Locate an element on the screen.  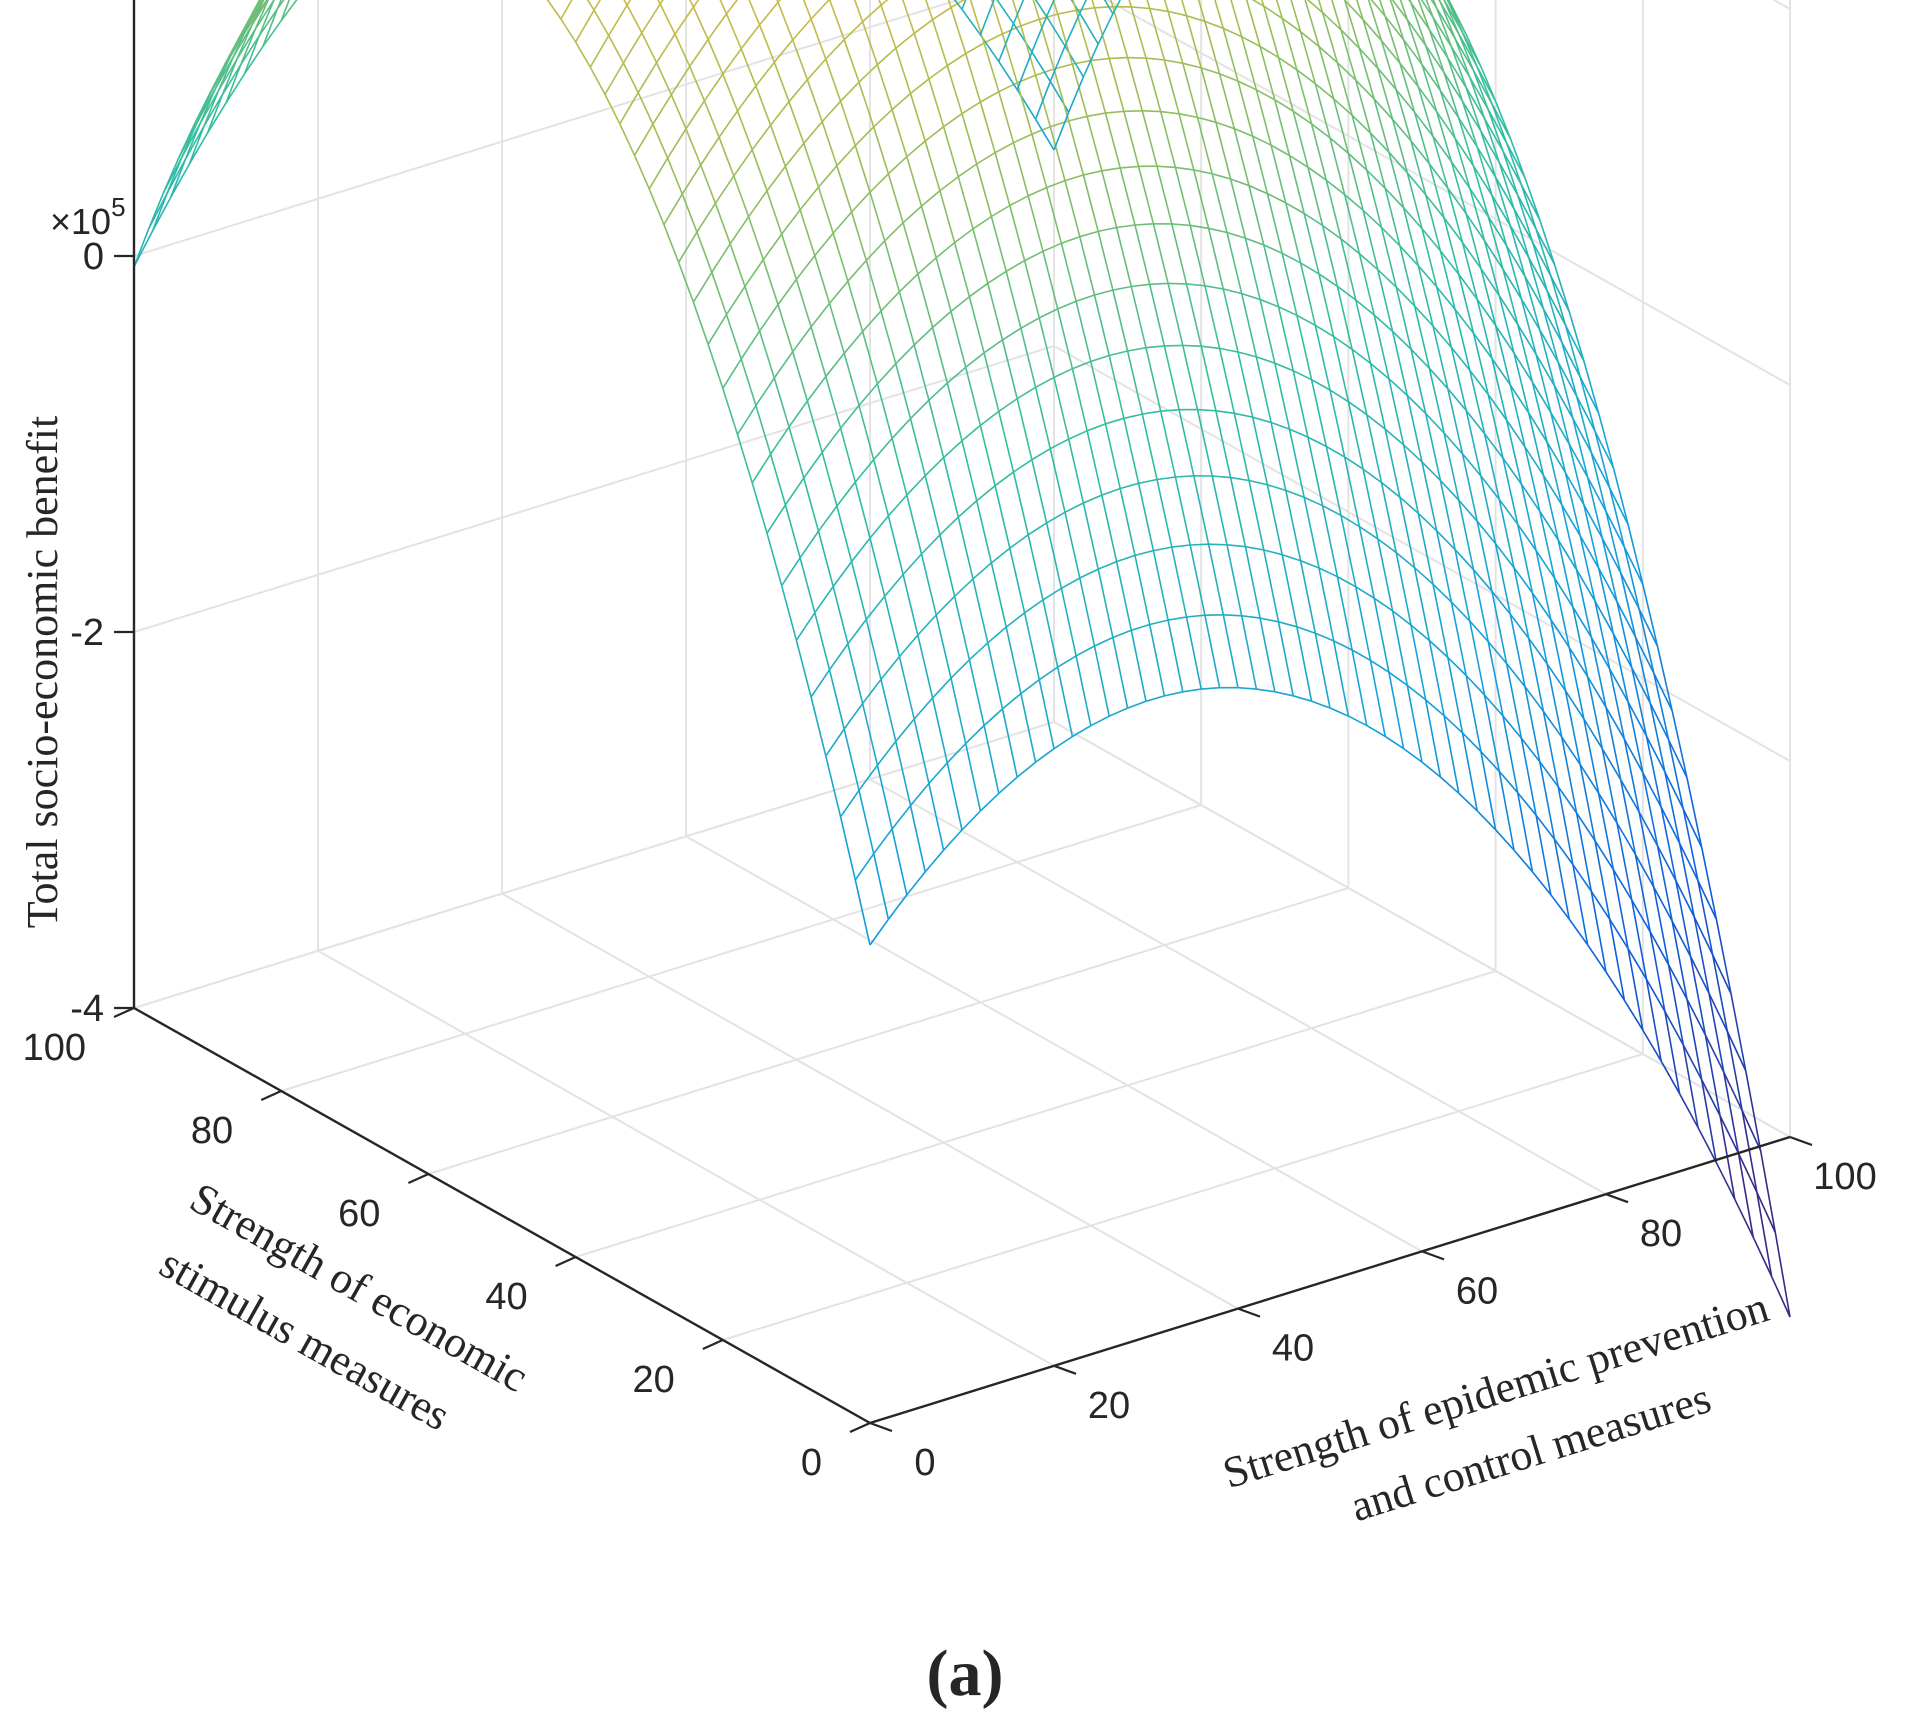
floor-grid-line is located at coordinates (1183, 1197).